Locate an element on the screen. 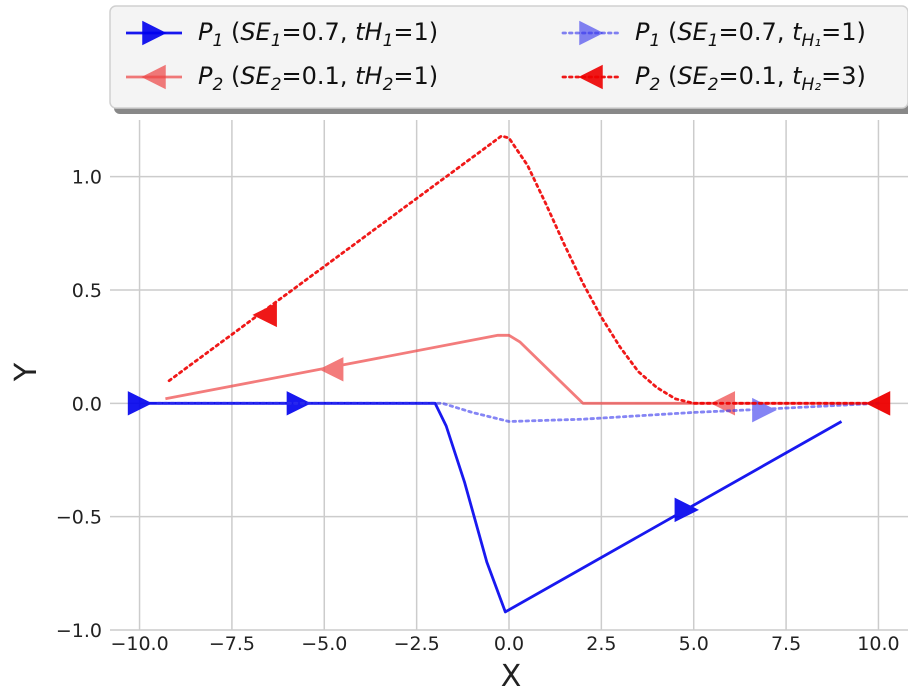  y-tick-label: −0.5 is located at coordinates (79, 518).